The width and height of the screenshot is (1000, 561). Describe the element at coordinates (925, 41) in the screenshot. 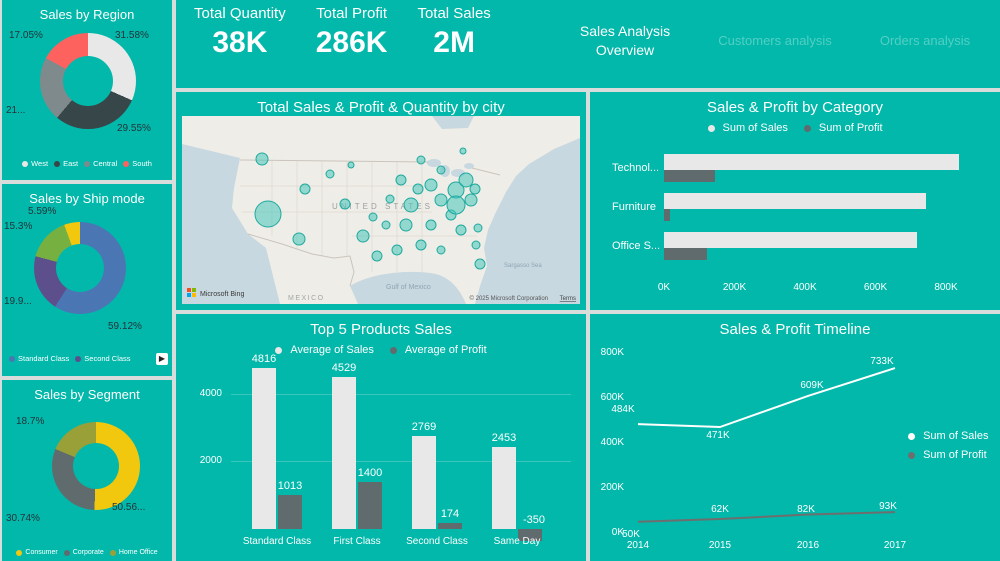

I see `tab-orders-analysis: Orders analysis` at that location.